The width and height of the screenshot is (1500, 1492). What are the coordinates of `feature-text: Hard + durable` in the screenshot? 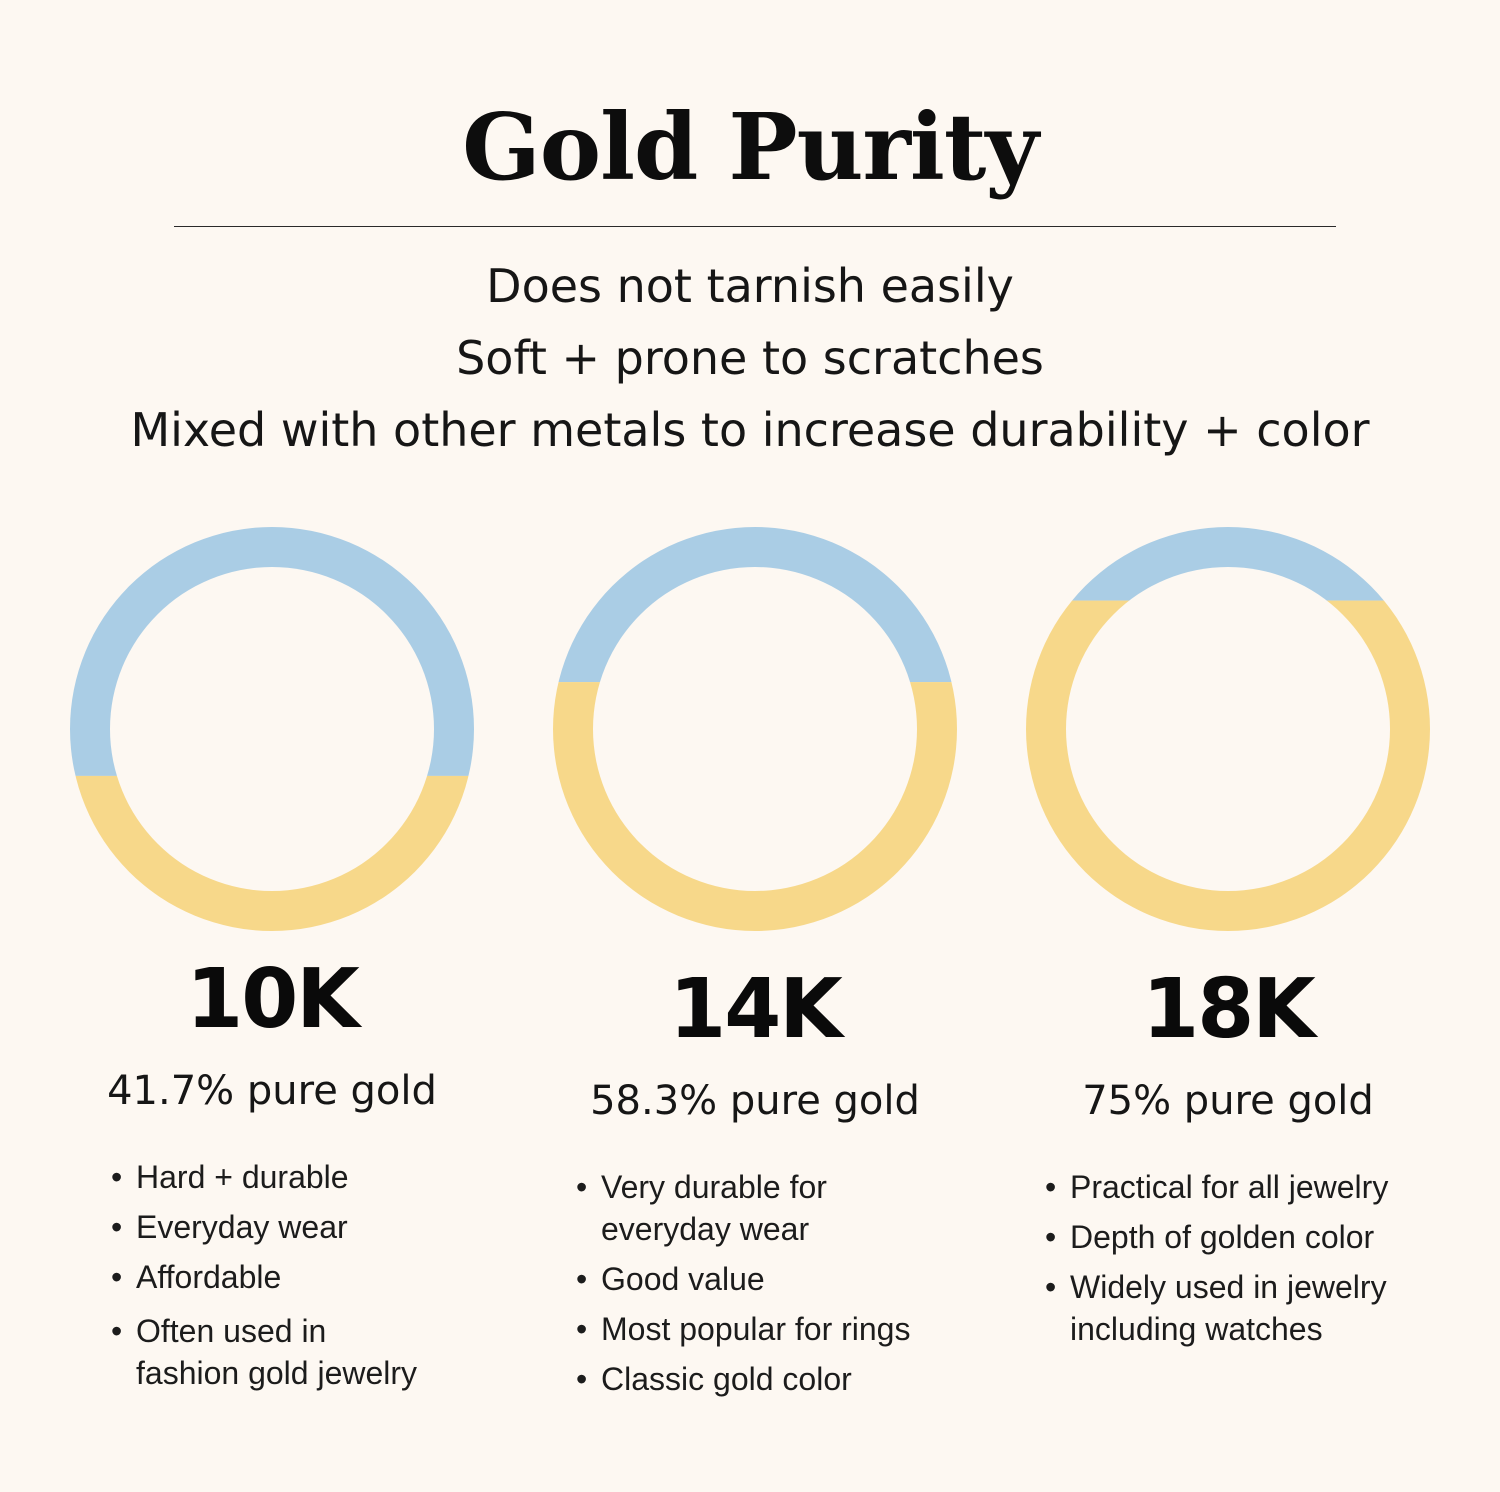 It's located at (242, 1177).